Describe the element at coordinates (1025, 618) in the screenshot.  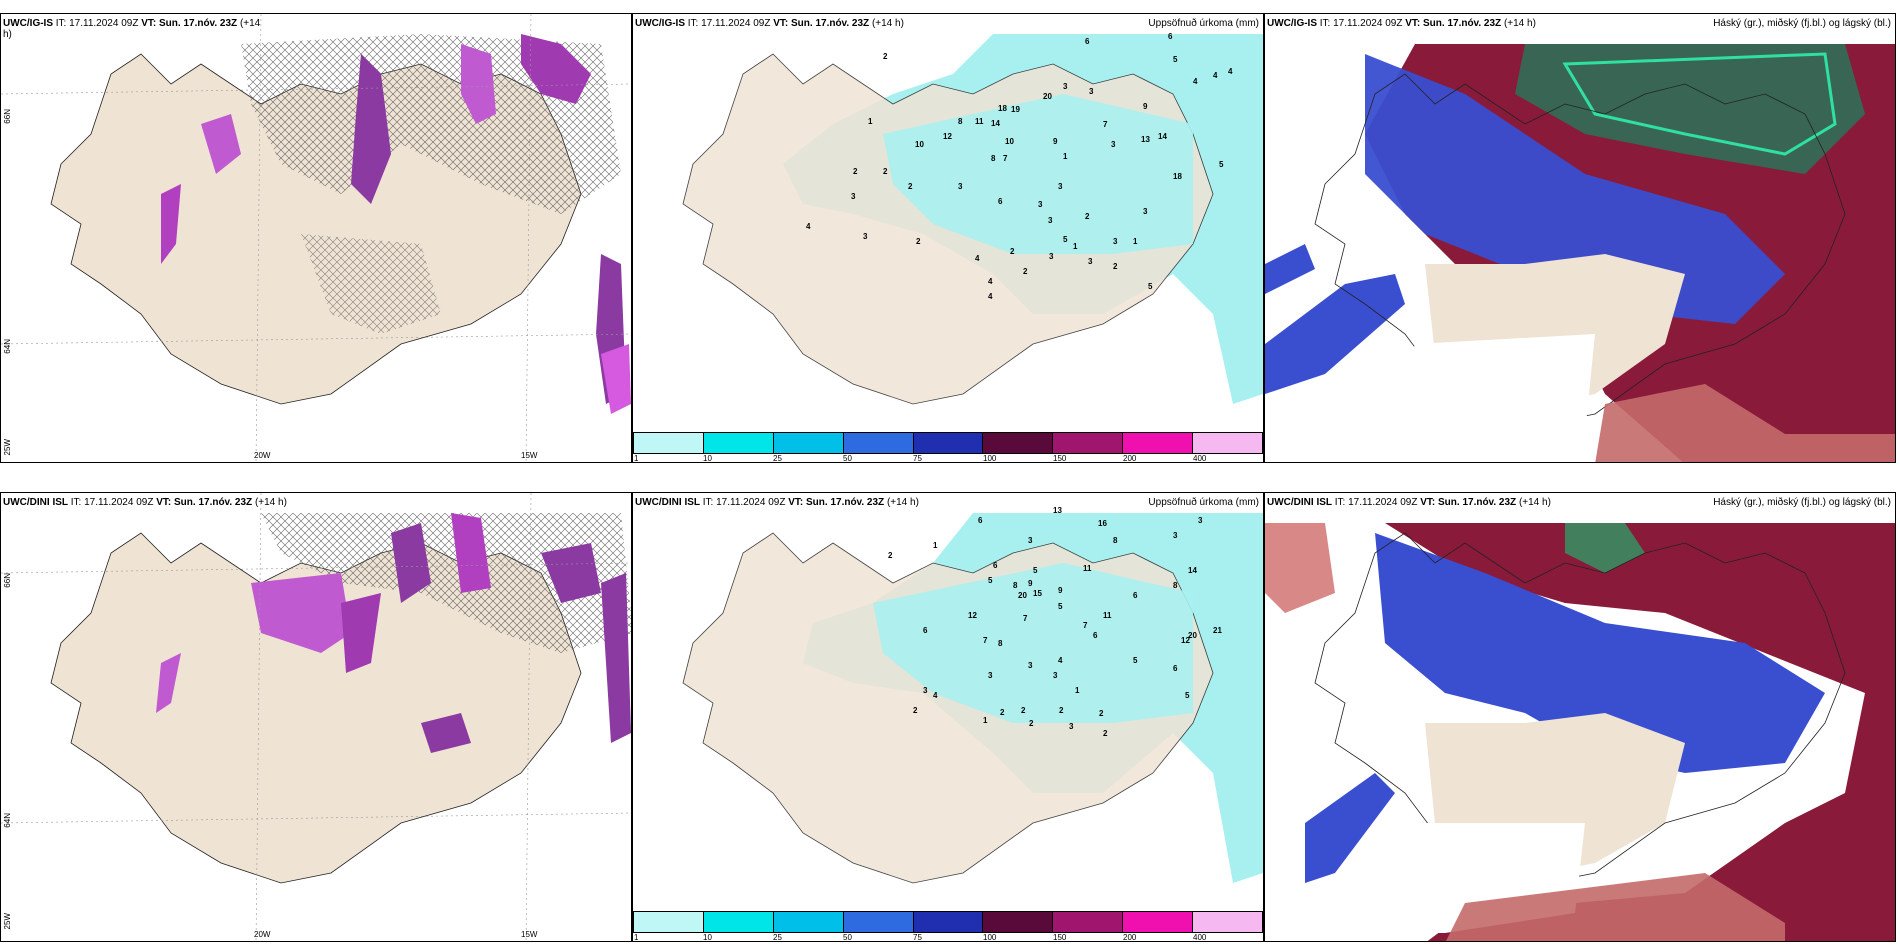
I see `precip-value: 7` at that location.